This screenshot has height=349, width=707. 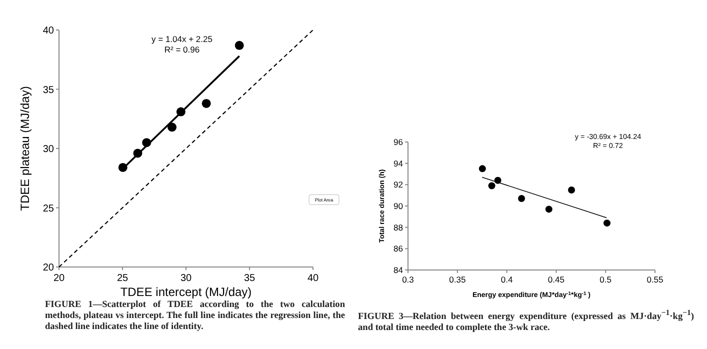 What do you see at coordinates (526, 321) in the screenshot?
I see `text: FIGURE 3—Relation between energy expenditure (expressed as MJ·day$^{−1}$·kg$^{−1}$) and total time needed to complete the 3-wk race.` at bounding box center [526, 321].